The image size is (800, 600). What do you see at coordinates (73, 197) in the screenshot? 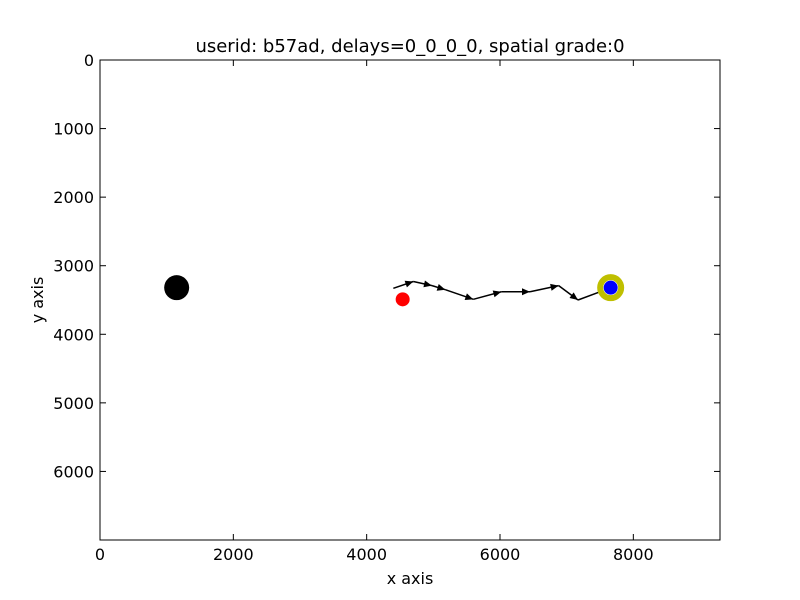
I see `y-tick-label-2: 2000` at bounding box center [73, 197].